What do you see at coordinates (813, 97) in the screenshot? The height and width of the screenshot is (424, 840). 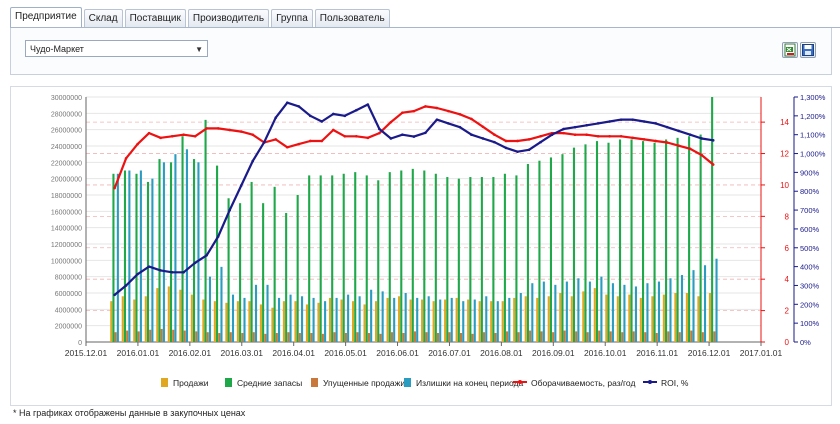 I see `roi-tick-label: 1,300%` at bounding box center [813, 97].